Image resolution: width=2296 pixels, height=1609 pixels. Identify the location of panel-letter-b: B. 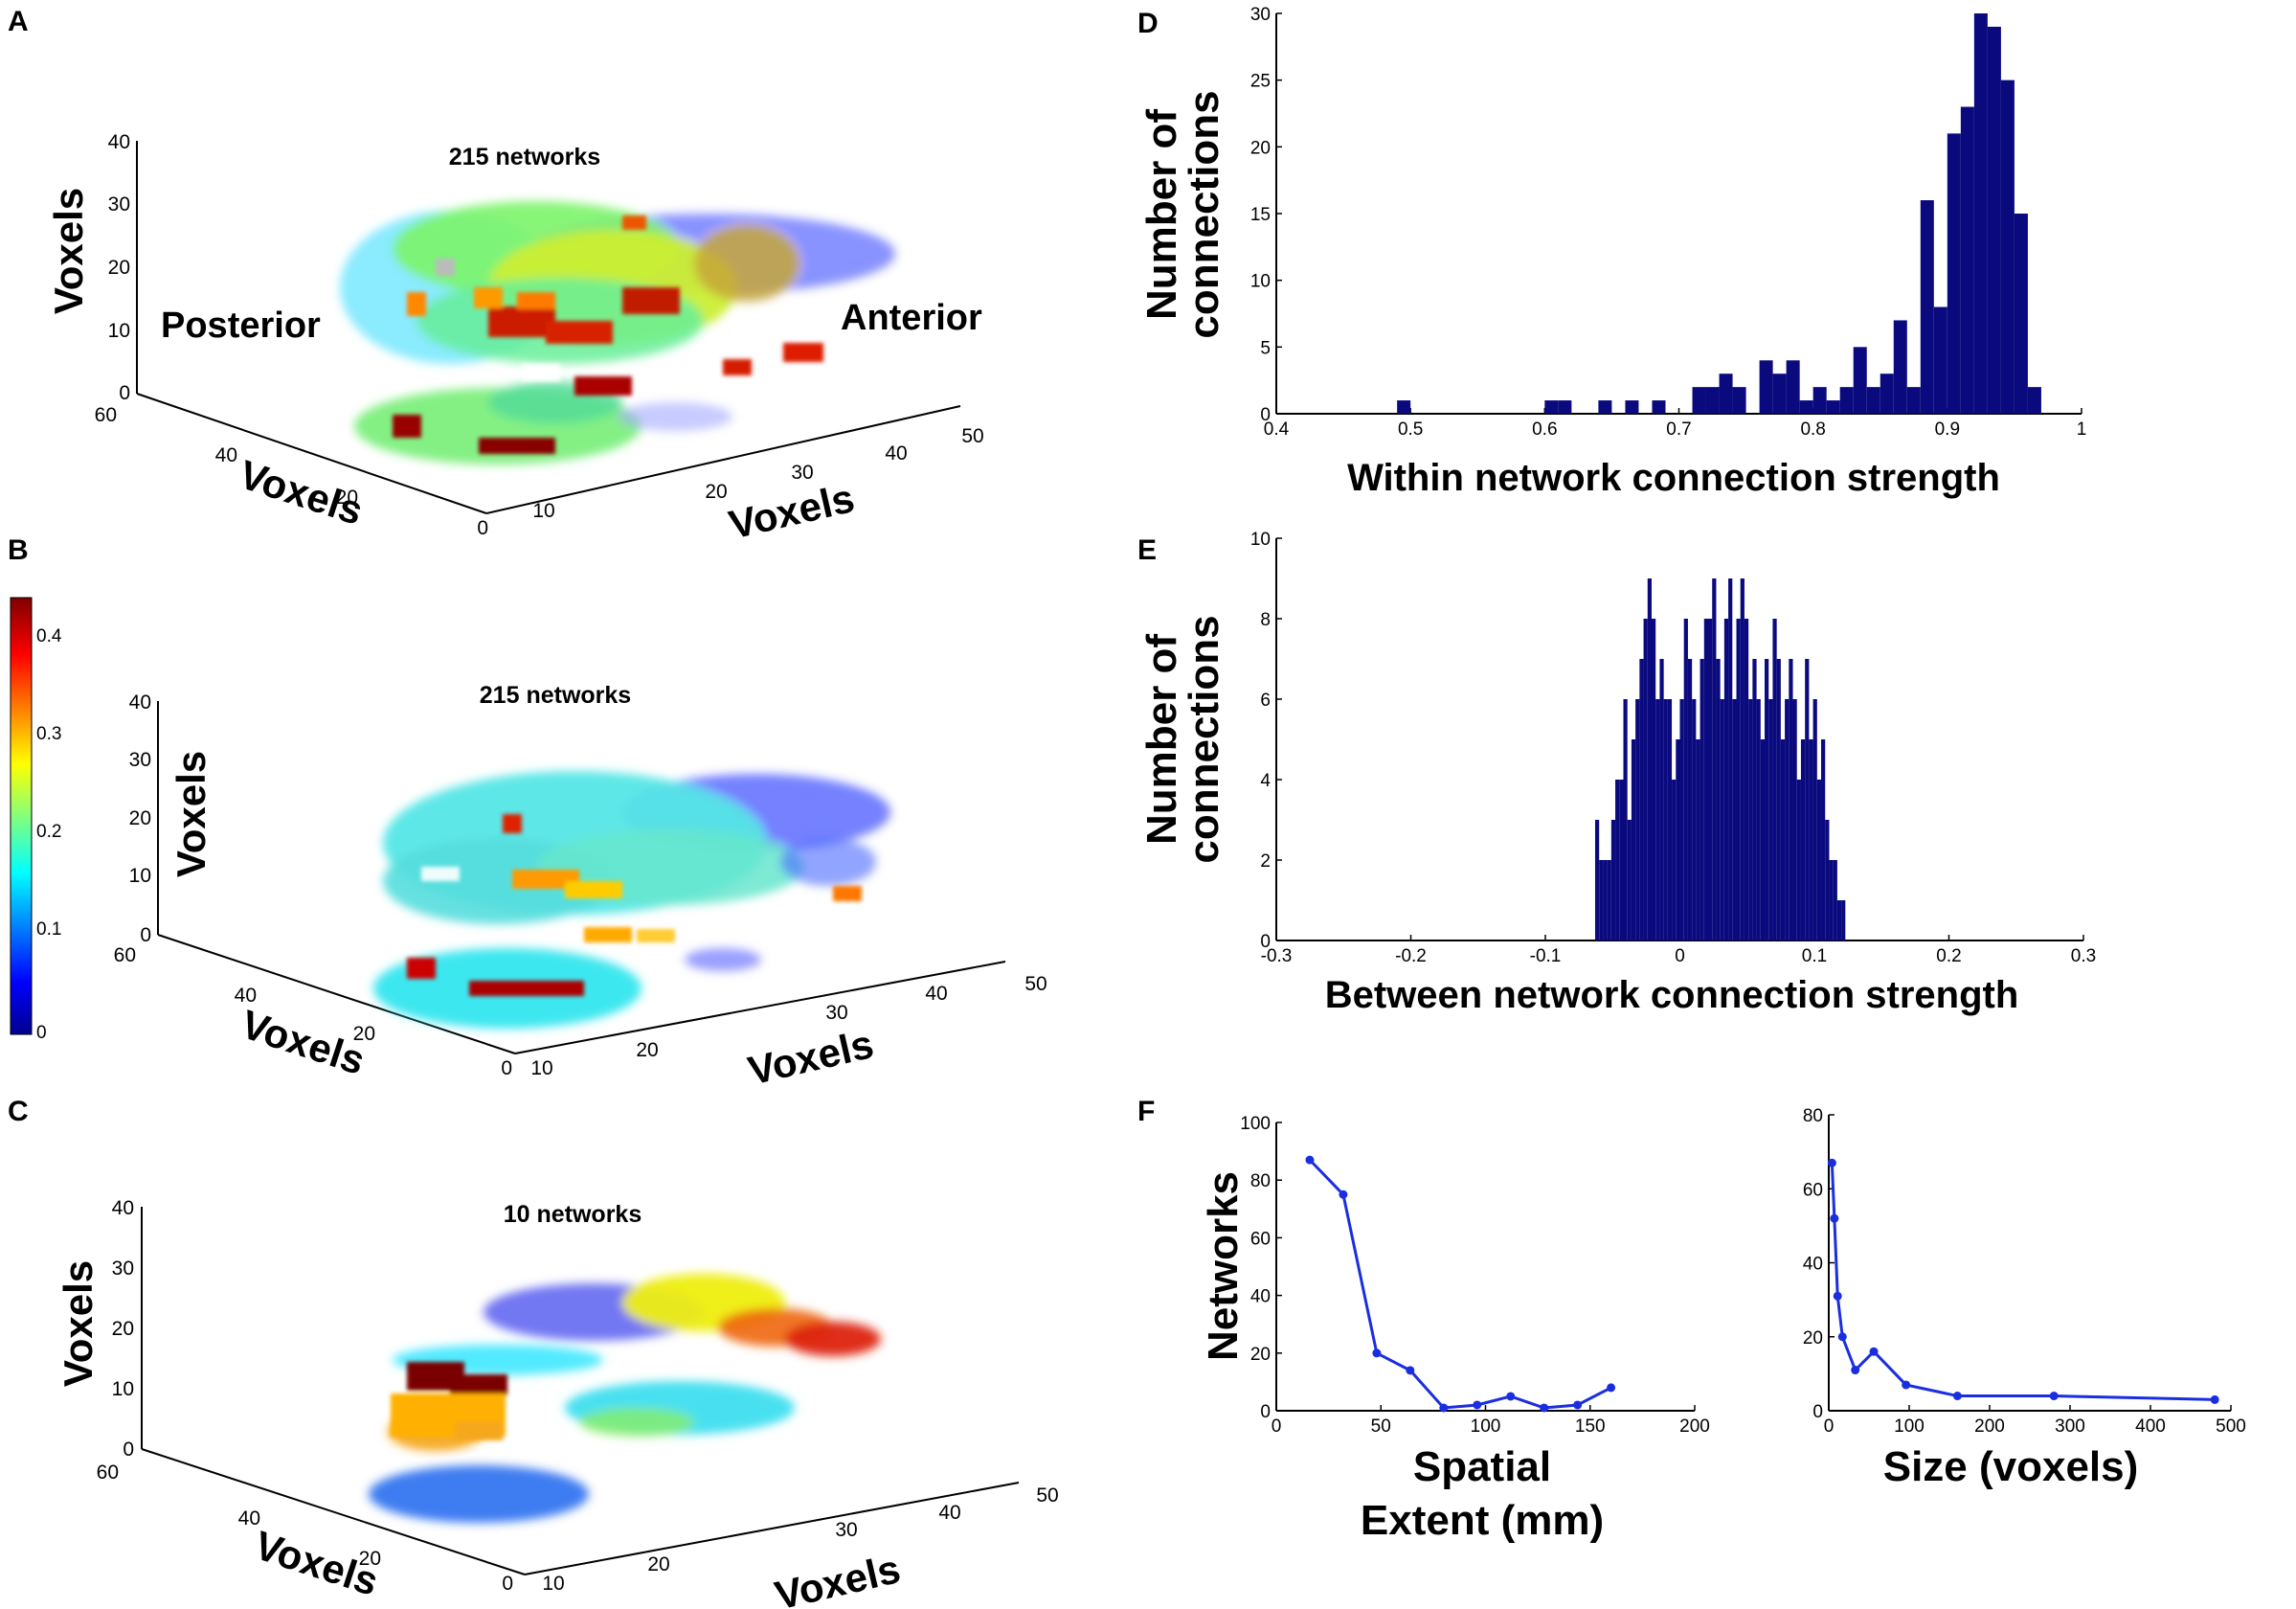
(18, 550).